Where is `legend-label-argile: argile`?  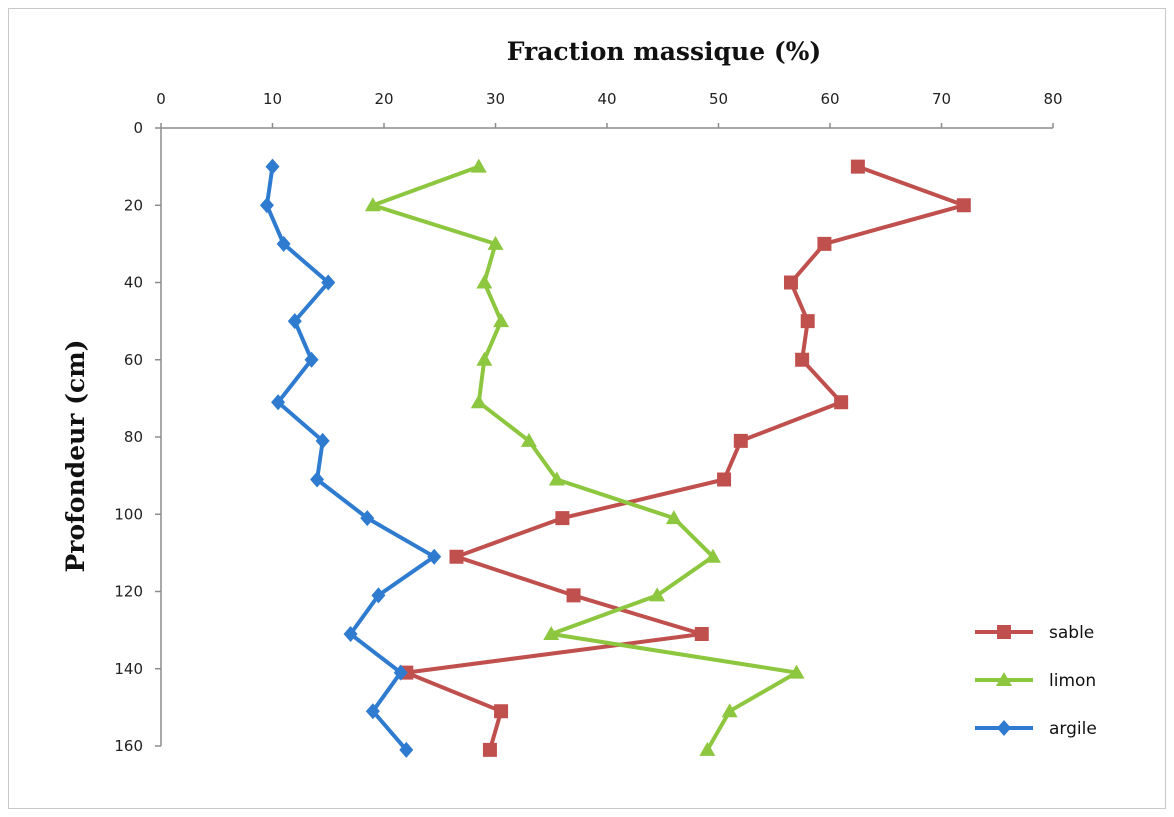 legend-label-argile: argile is located at coordinates (1073, 729).